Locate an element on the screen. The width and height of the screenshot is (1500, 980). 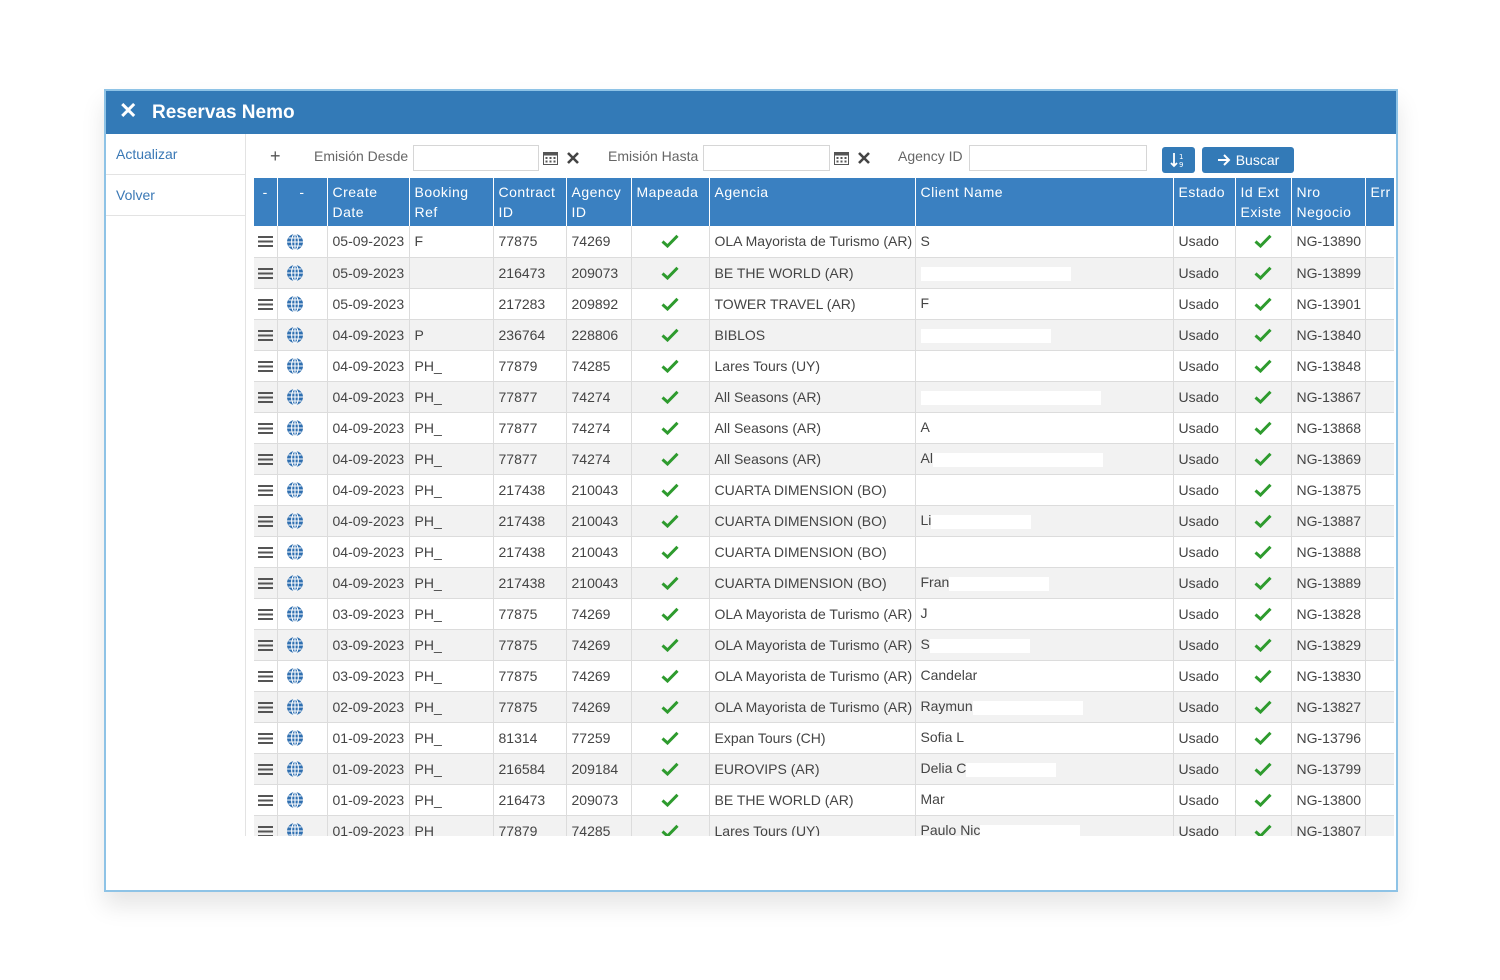
volver-link: Volver is located at coordinates (175, 195).